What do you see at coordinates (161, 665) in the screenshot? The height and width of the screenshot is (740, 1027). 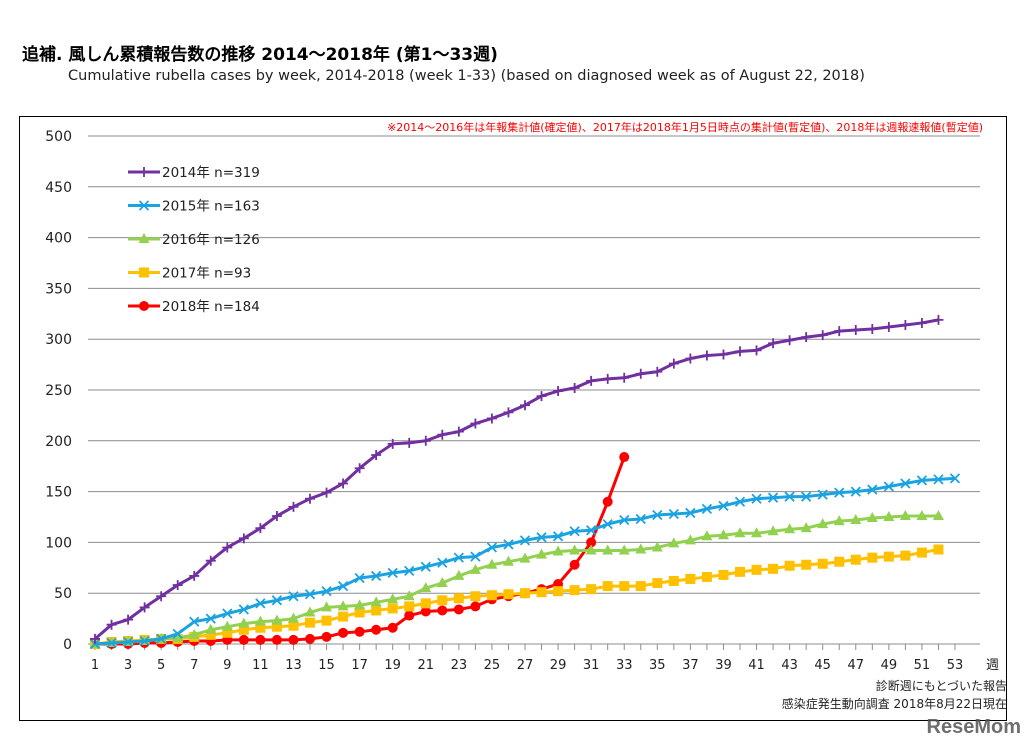 I see `x-tick-label: 5` at bounding box center [161, 665].